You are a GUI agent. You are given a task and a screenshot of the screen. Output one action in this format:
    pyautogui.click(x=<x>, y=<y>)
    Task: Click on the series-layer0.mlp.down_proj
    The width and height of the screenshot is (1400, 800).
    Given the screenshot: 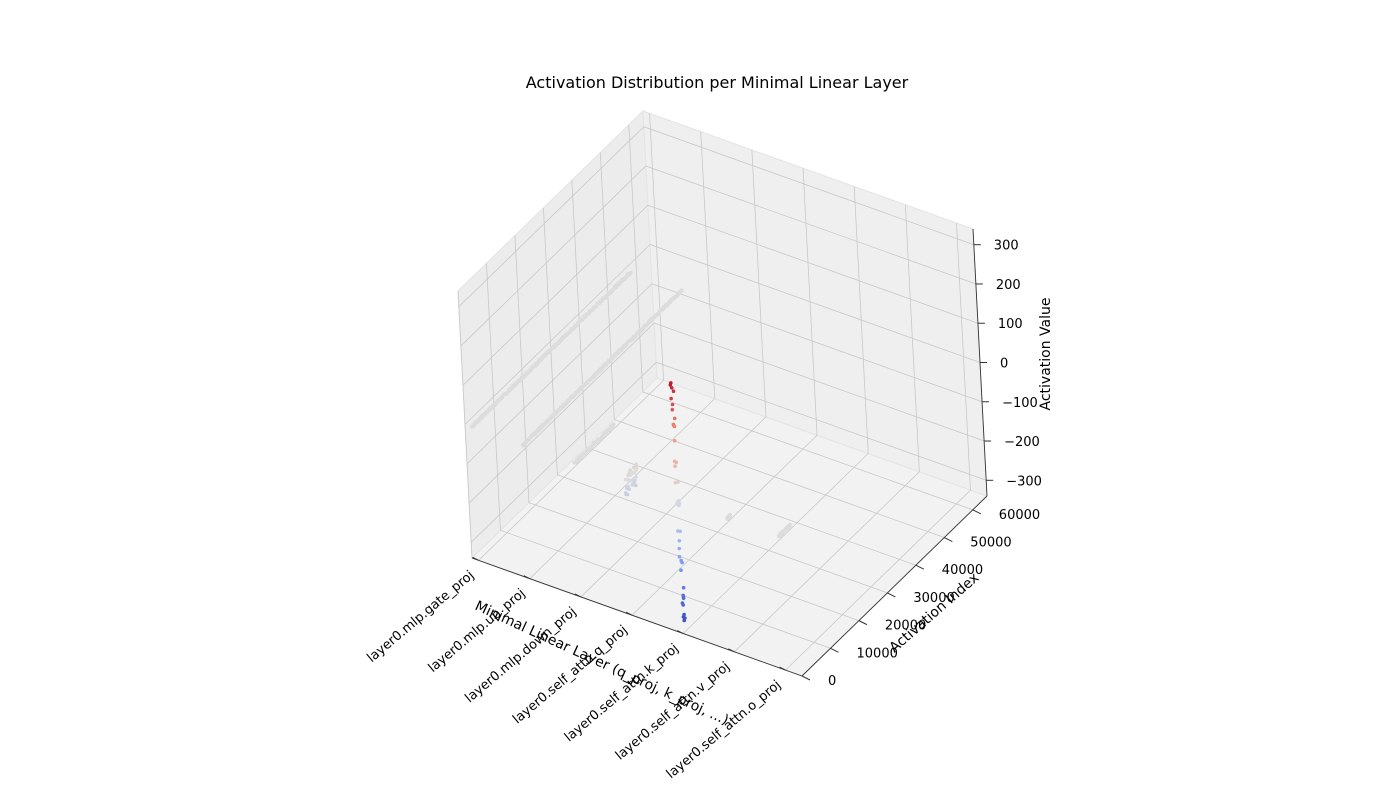 What is the action you would take?
    pyautogui.click(x=594, y=443)
    